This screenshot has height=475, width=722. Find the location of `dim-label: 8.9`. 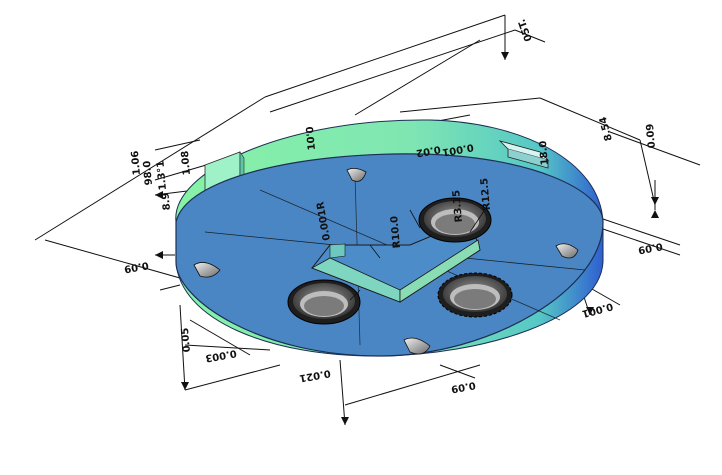

dim-label: 8.9 is located at coordinates (166, 201).